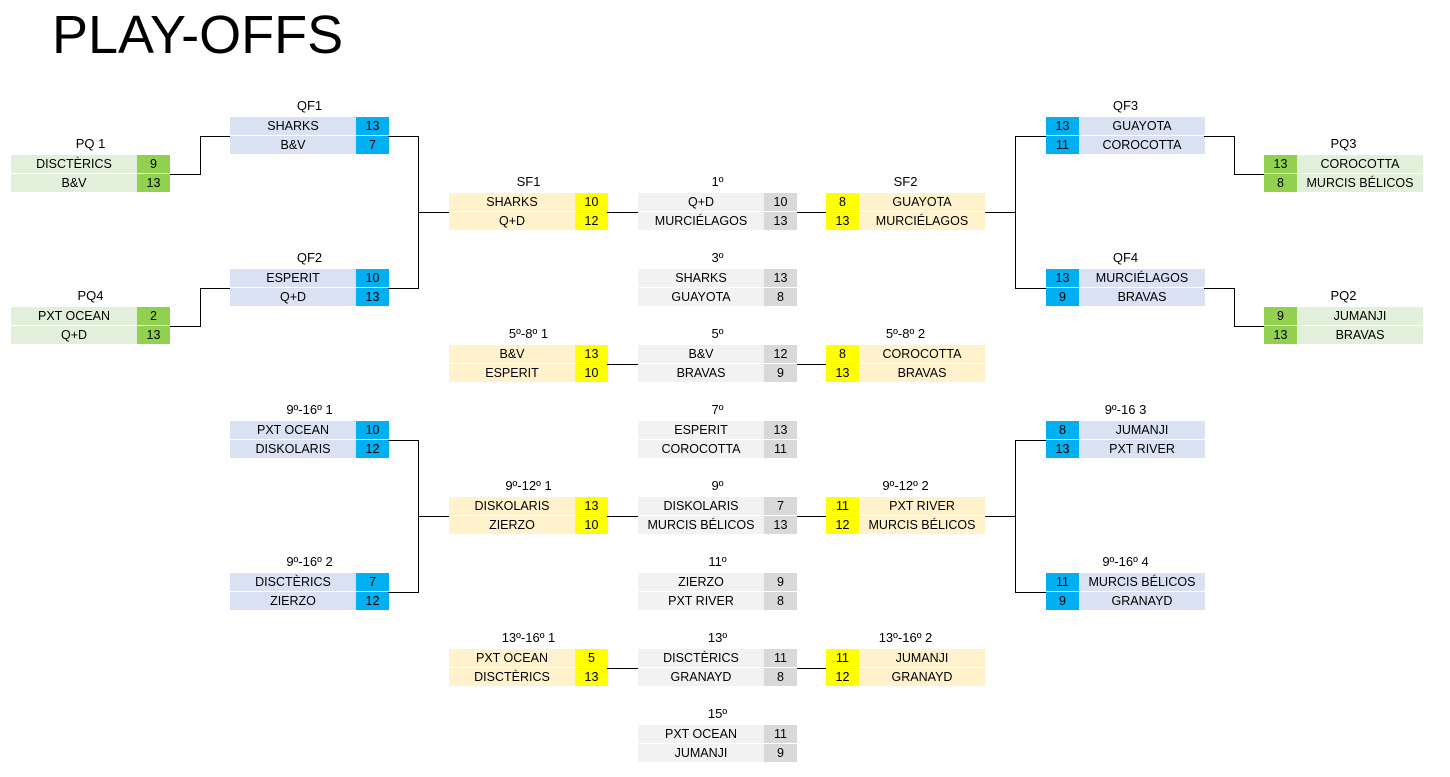 Image resolution: width=1450 pixels, height=777 pixels. Describe the element at coordinates (717, 257) in the screenshot. I see `match-label: 3º` at that location.